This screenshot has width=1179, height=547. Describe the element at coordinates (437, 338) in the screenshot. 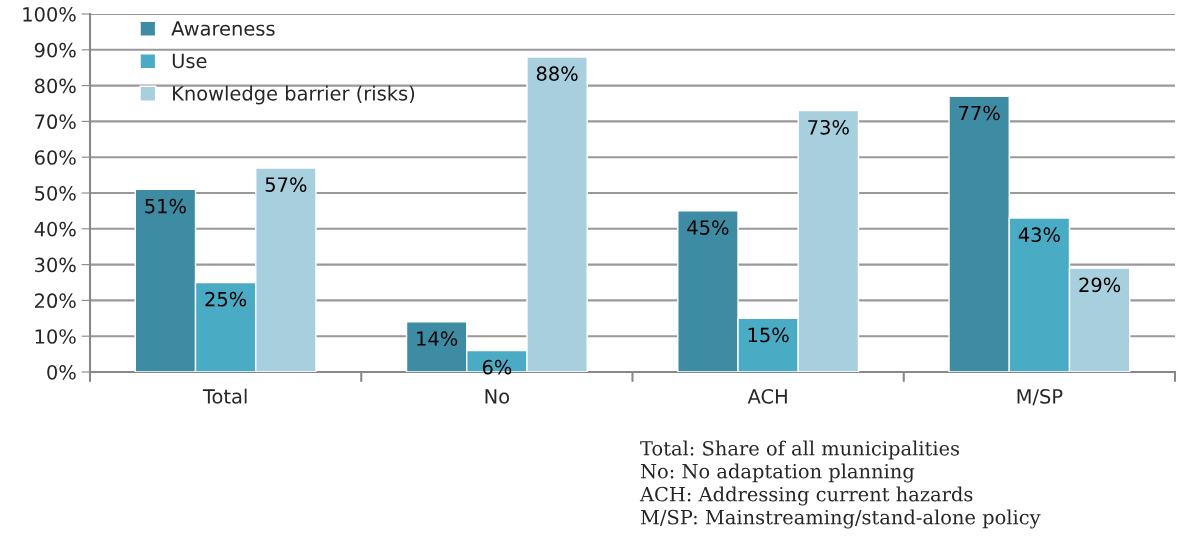

I see `data-label: 14%` at that location.